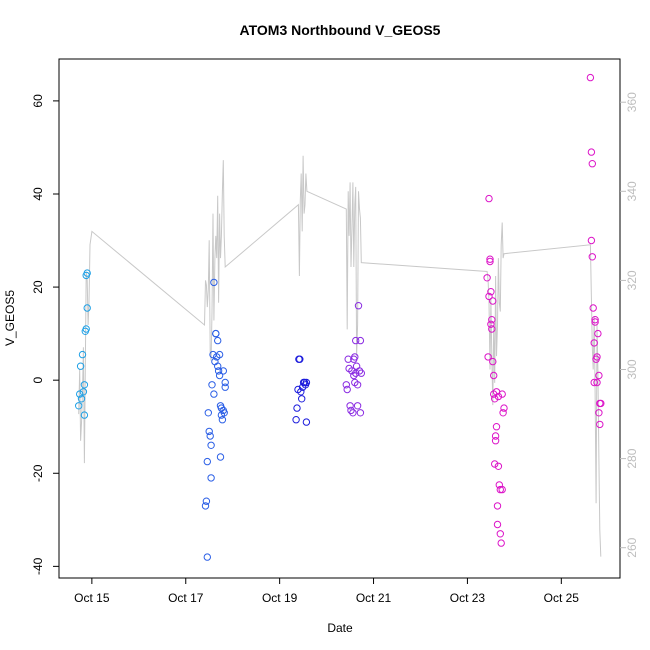  I want to click on y2-tick-label: 360, so click(632, 102).